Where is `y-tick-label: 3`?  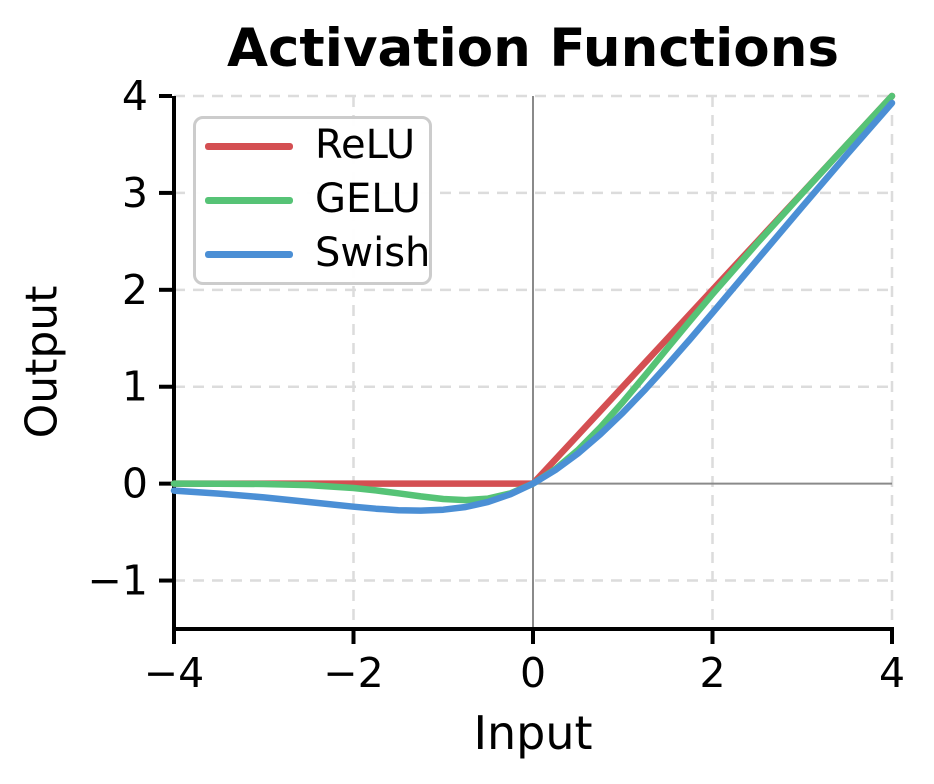 y-tick-label: 3 is located at coordinates (135, 193).